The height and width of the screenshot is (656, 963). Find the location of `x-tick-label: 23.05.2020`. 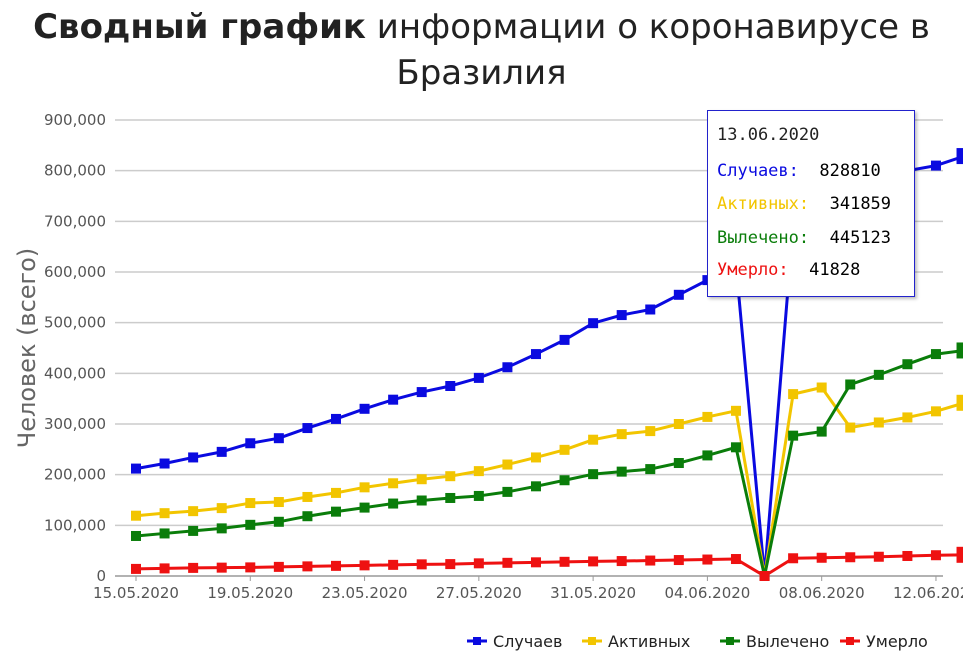

x-tick-label: 23.05.2020 is located at coordinates (365, 593).